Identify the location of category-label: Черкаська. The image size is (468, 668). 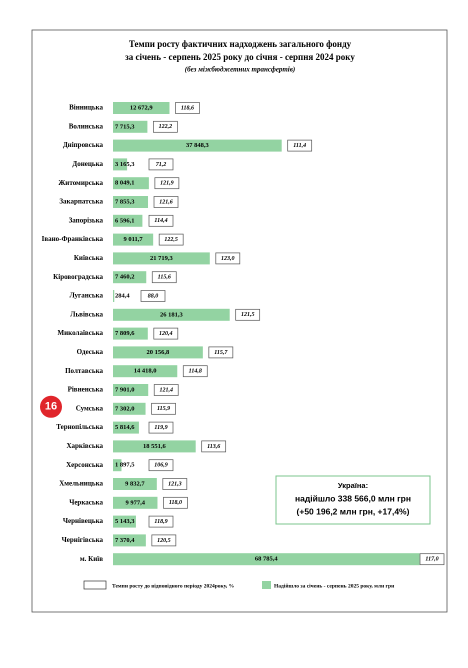
(86, 502).